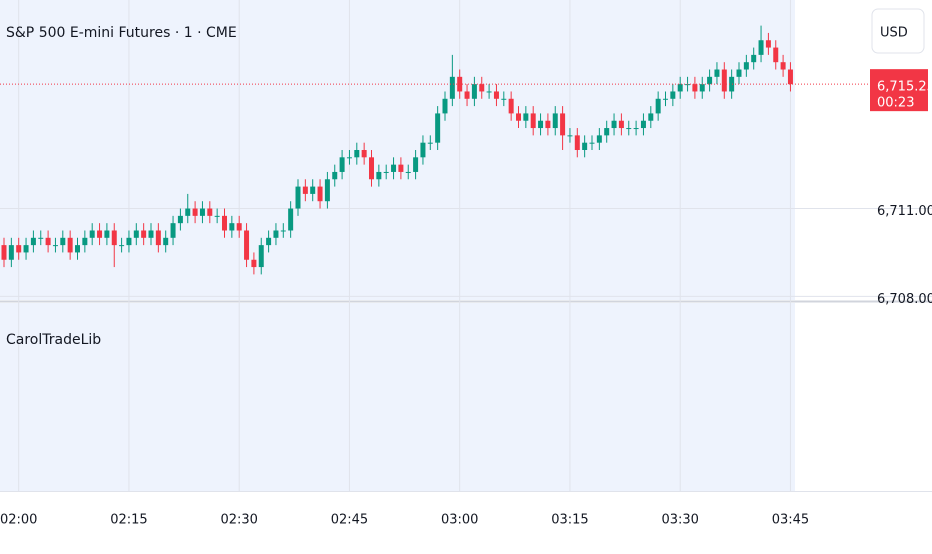  I want to click on chart-title: S&P 500 E-mini Futures · 1 · CME, so click(121, 33).